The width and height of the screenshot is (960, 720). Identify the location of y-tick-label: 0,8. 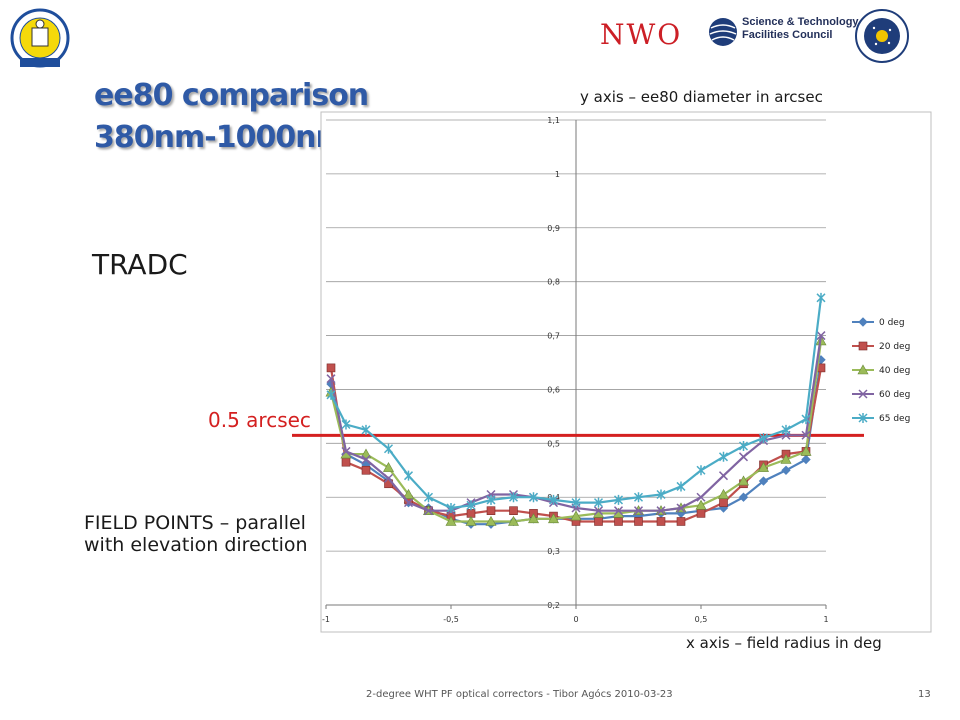
(553, 282).